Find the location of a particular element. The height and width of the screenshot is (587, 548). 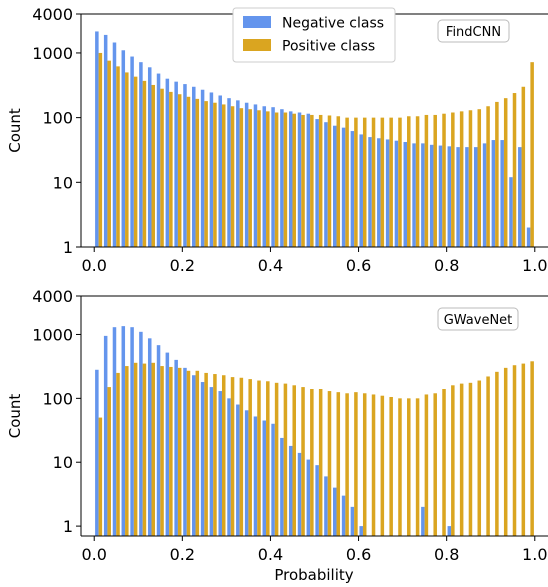

findcnn-ytick-label: 4000 is located at coordinates (52, 14).